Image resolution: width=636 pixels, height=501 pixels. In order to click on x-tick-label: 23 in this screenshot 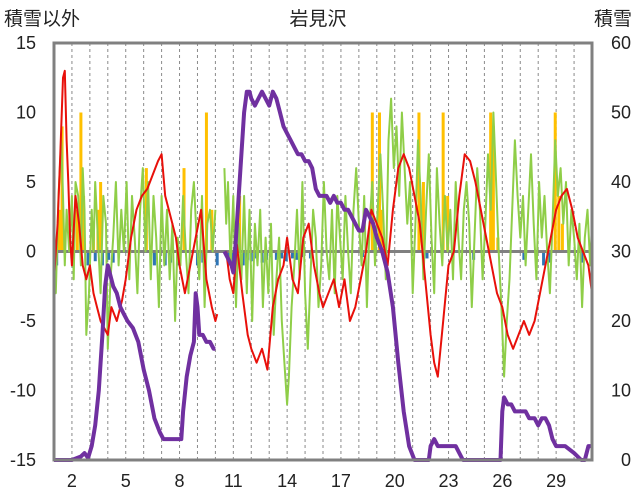, I will do `click(449, 481)`.